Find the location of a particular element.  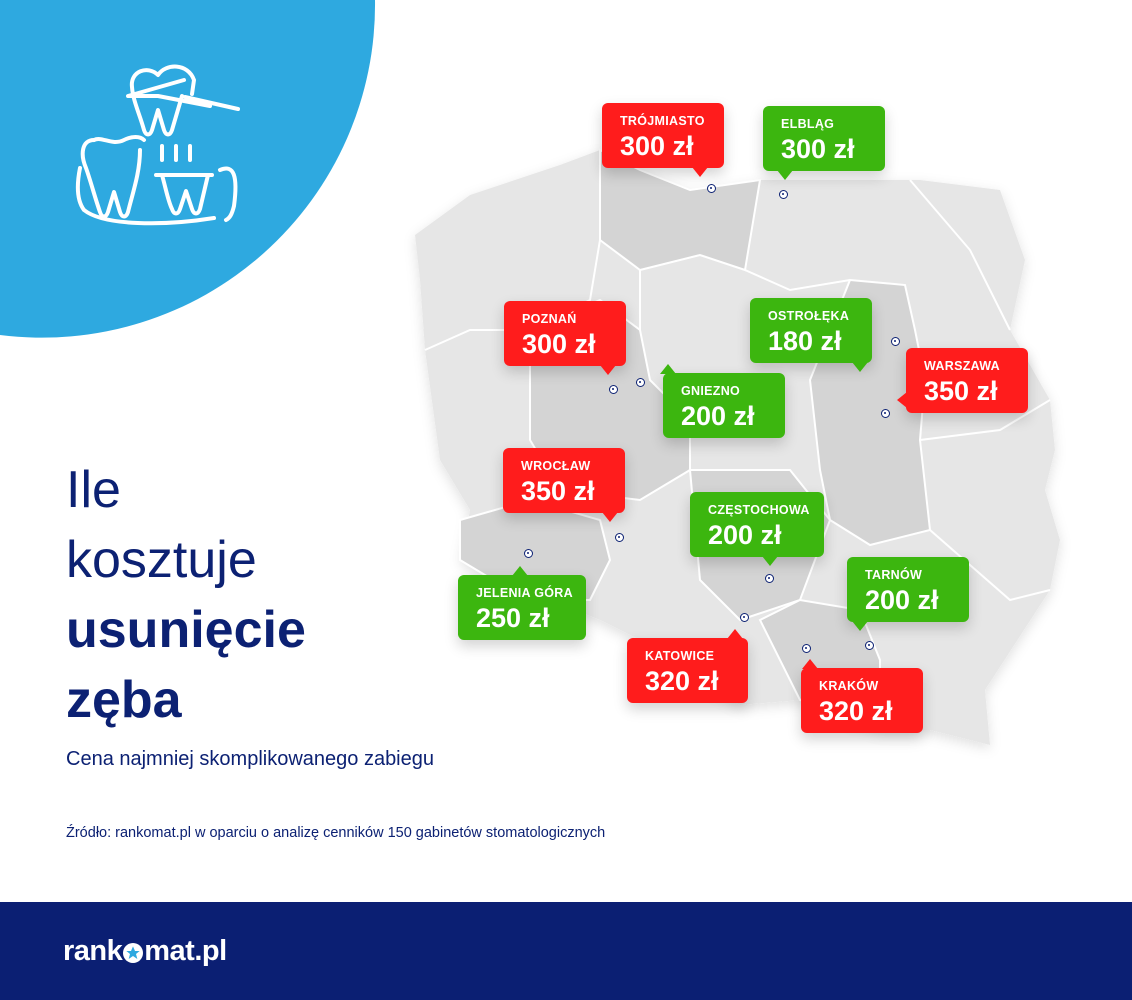

city-name: TRÓJMIASTO is located at coordinates (662, 121).